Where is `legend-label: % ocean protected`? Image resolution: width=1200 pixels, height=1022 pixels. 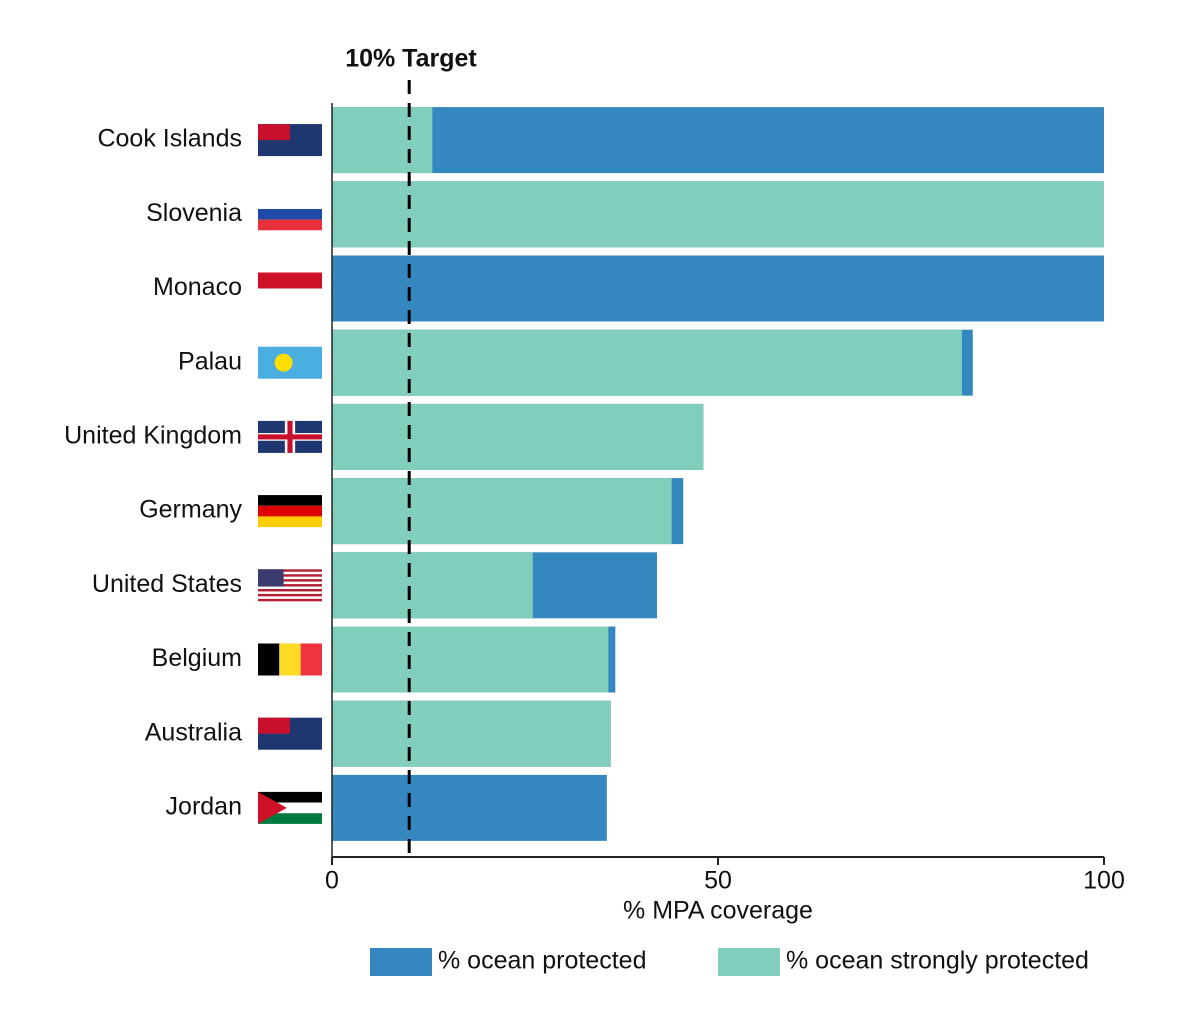 legend-label: % ocean protected is located at coordinates (542, 961).